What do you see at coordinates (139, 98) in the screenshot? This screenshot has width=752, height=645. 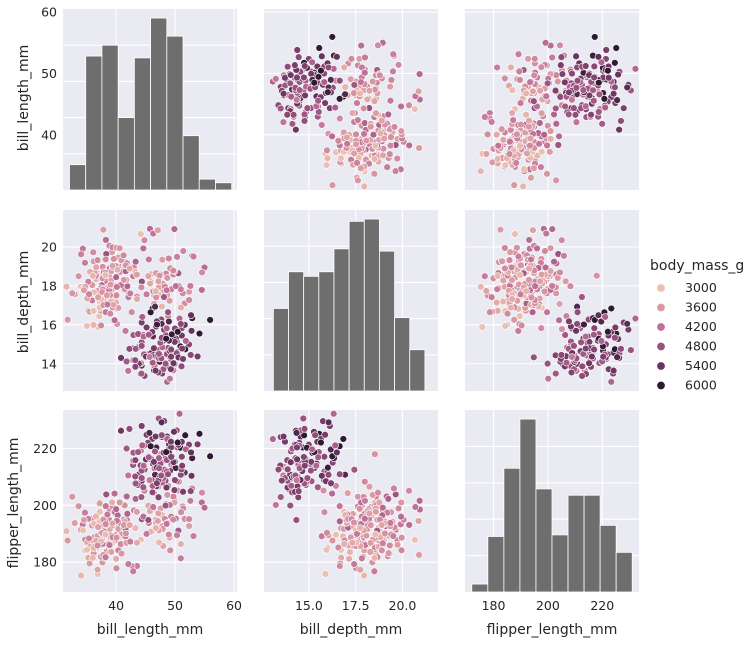 I see `panel-0-0: 40 50 60` at bounding box center [139, 98].